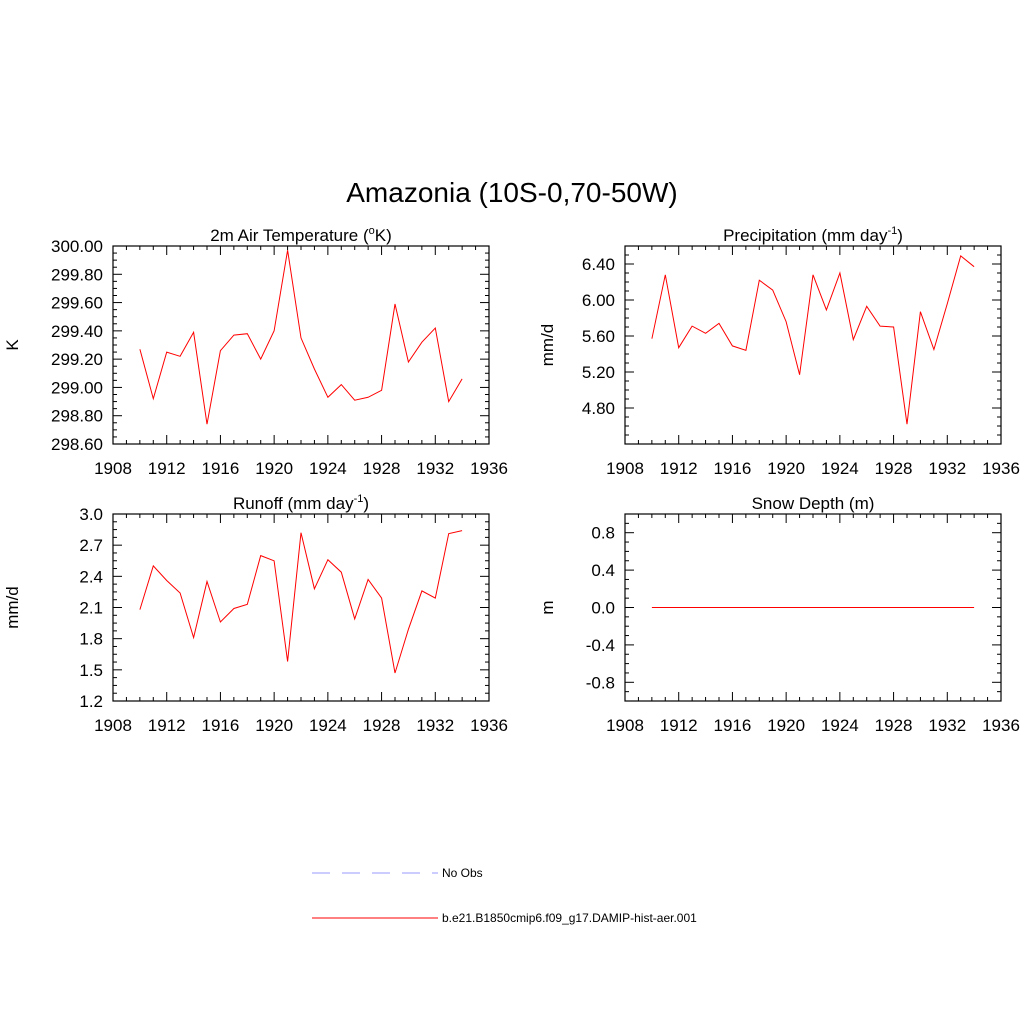  Describe the element at coordinates (91, 608) in the screenshot. I see `y-tick-label: 2.1` at that location.